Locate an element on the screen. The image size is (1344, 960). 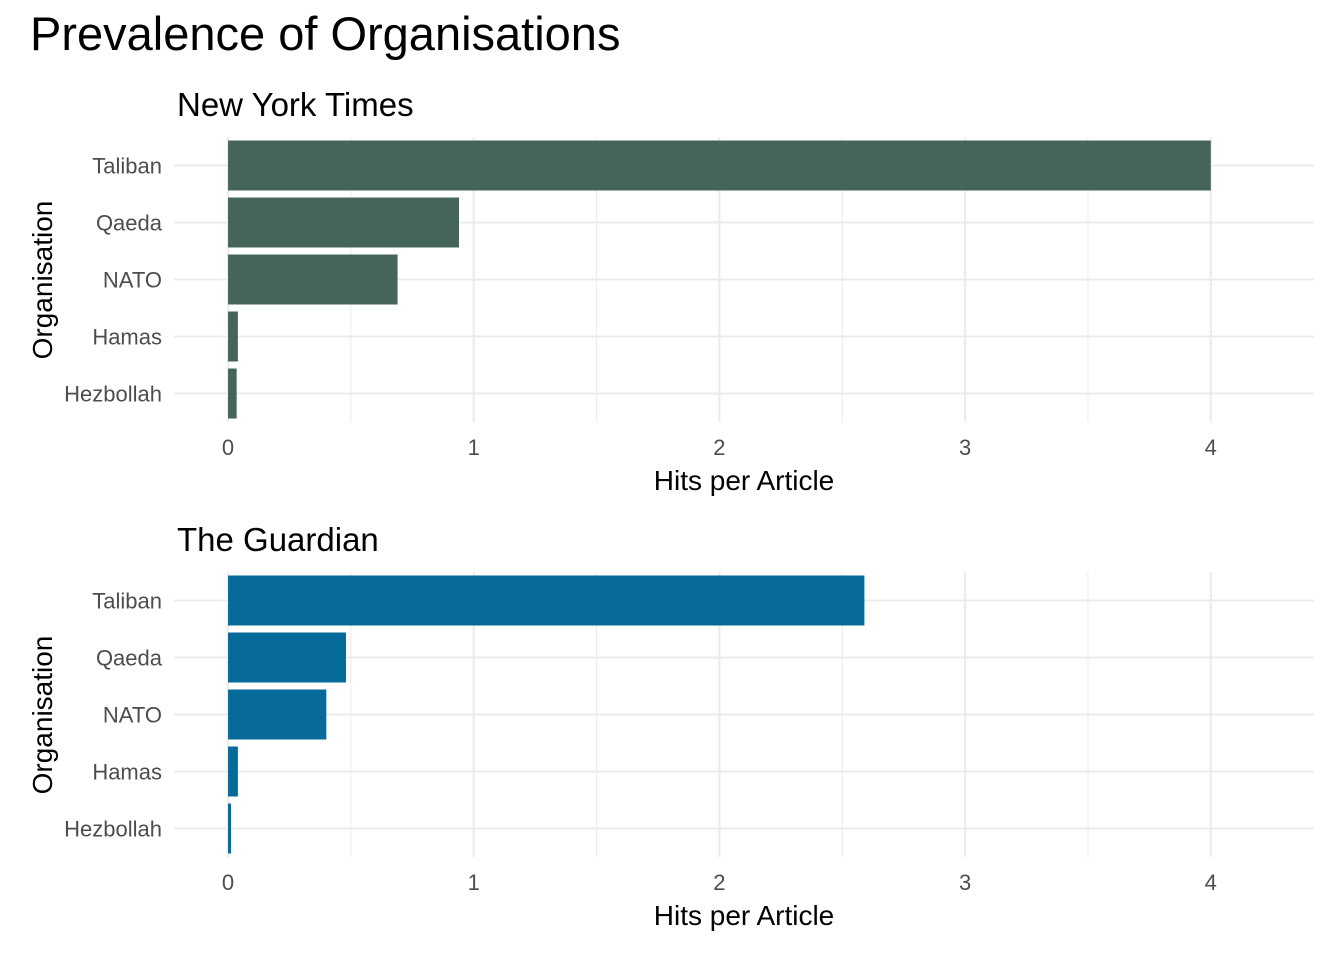
panel-title: New York Times is located at coordinates (295, 104).